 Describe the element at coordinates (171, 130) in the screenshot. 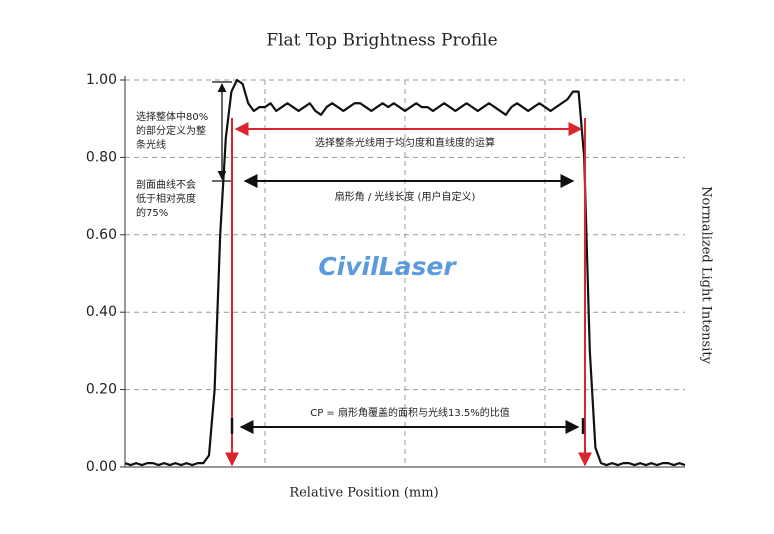

I see `annotation-text: 的部分定义为整` at that location.